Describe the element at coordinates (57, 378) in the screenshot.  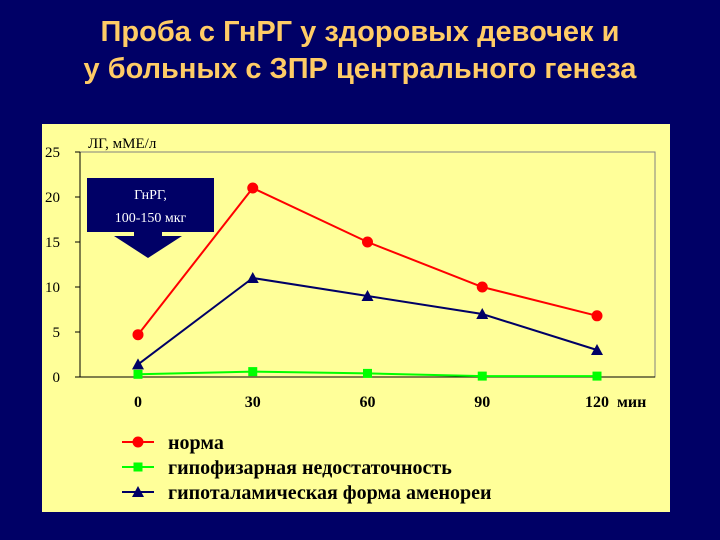
I see `y-tick-label: 0` at that location.